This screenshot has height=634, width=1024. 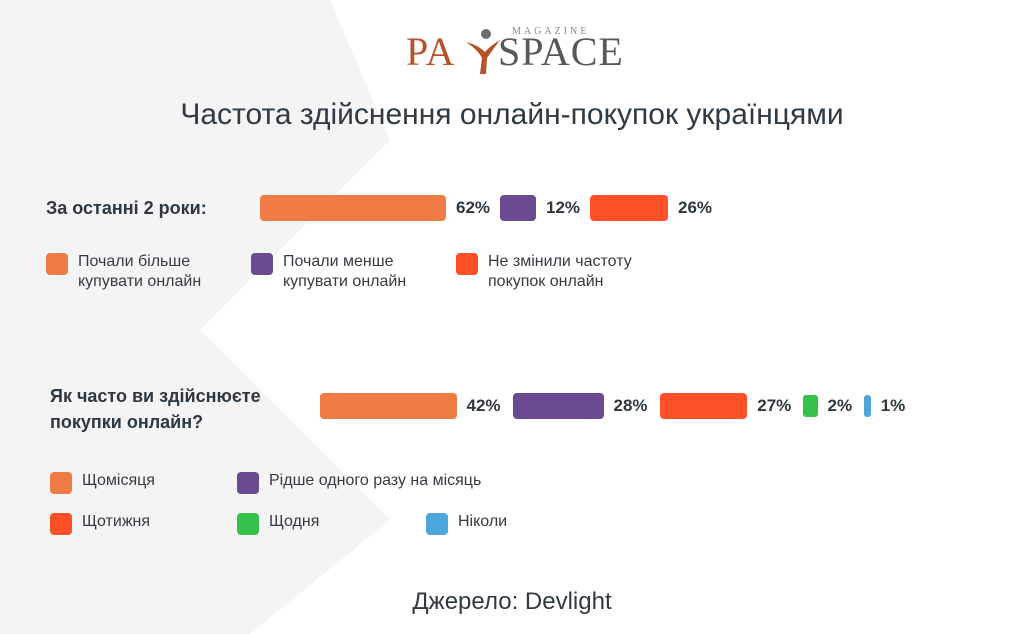 I want to click on question-2-label: Як часто ви здійснюєте покупки онлайн?, so click(x=155, y=409).